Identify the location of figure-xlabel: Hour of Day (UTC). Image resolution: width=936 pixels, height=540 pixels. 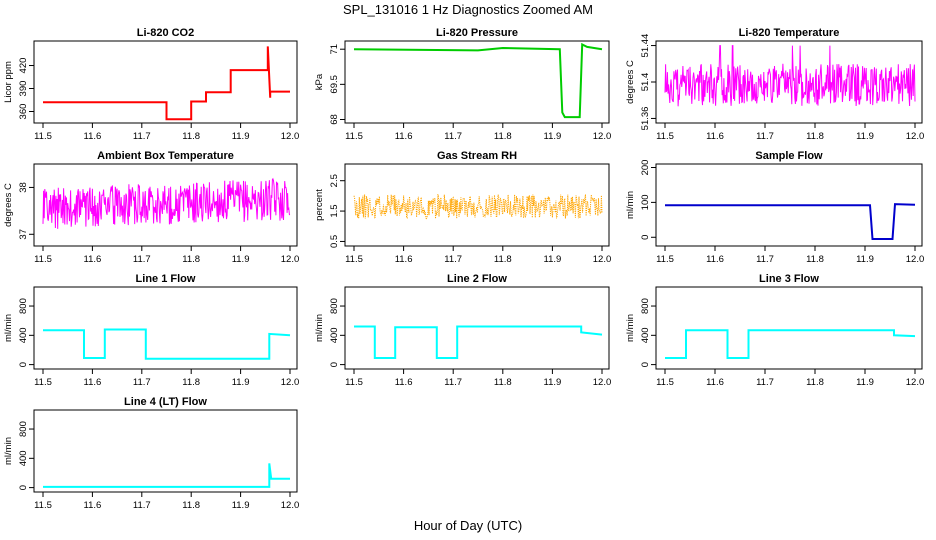
(468, 525).